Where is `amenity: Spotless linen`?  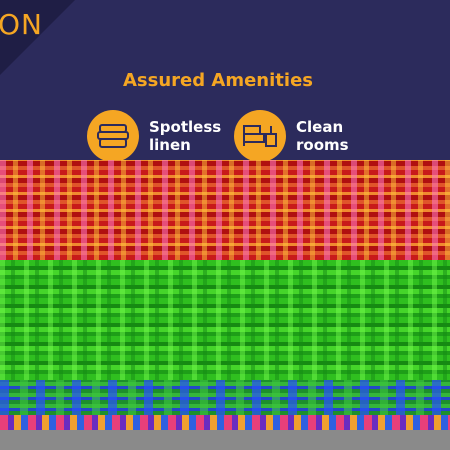
amenity: Spotless linen is located at coordinates (154, 136).